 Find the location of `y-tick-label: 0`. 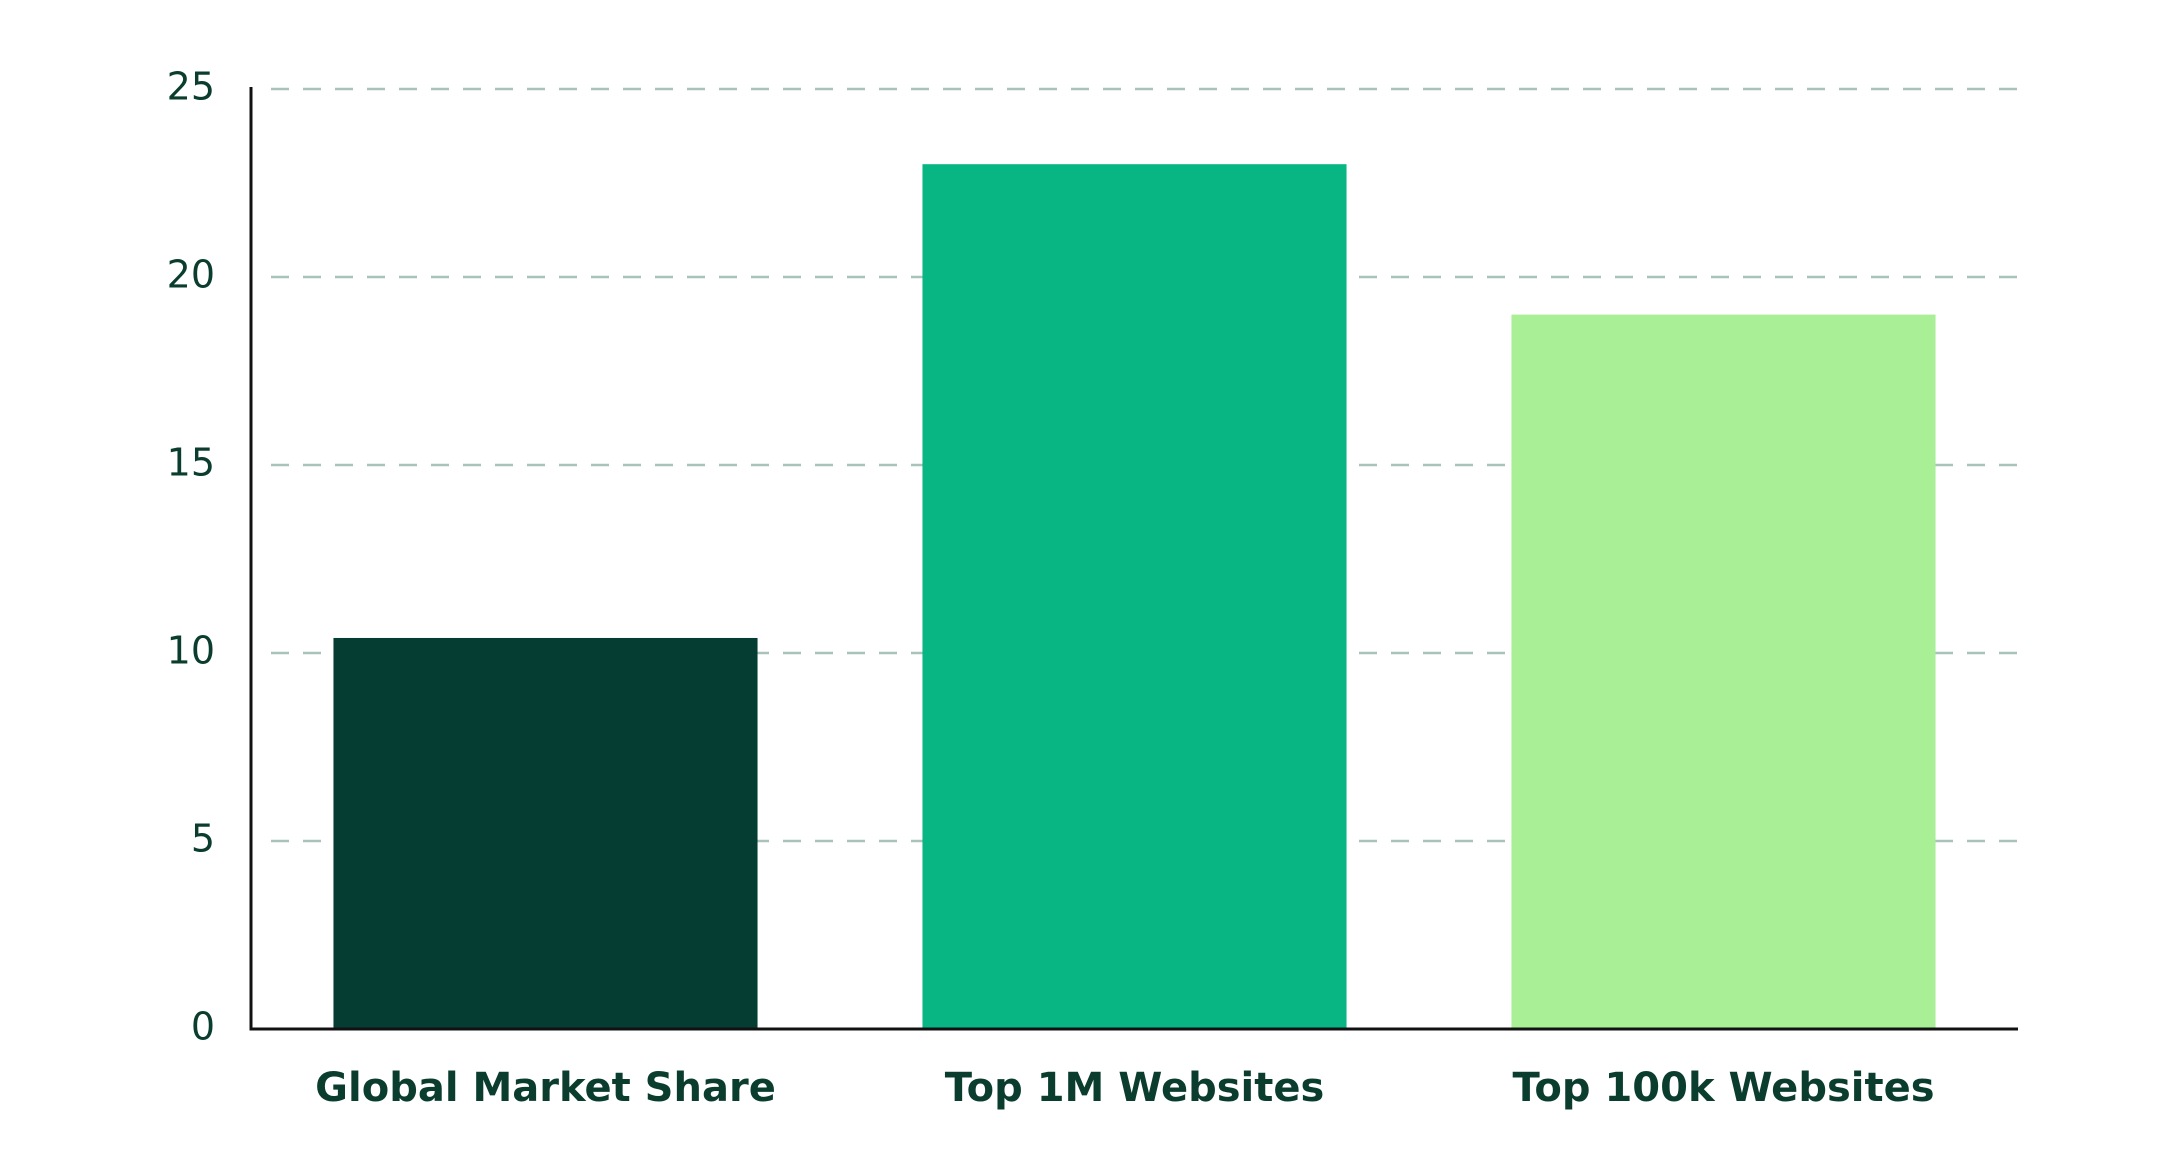

y-tick-label: 0 is located at coordinates (203, 1027).